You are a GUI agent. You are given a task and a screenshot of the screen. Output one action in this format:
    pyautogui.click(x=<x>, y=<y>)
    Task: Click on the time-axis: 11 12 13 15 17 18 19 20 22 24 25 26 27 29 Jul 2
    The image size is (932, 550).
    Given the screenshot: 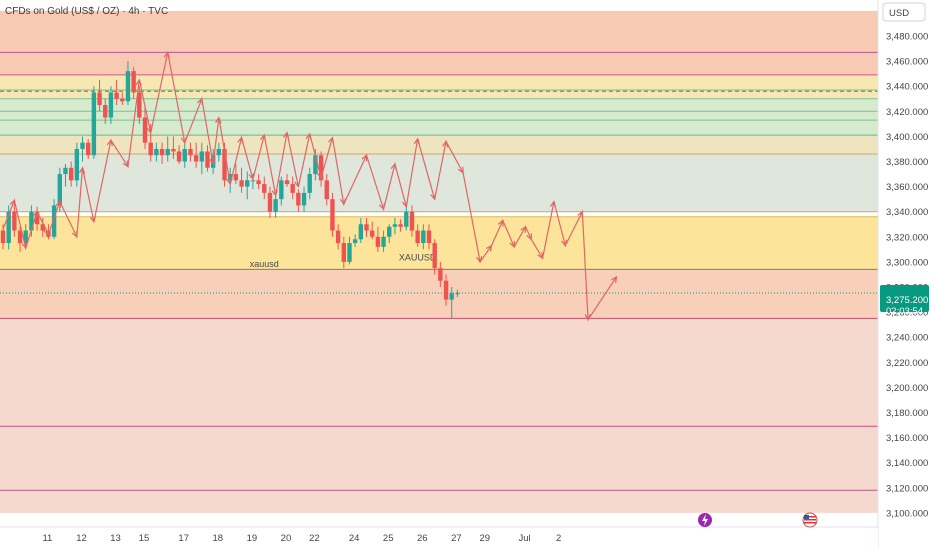 What is the action you would take?
    pyautogui.click(x=439, y=531)
    